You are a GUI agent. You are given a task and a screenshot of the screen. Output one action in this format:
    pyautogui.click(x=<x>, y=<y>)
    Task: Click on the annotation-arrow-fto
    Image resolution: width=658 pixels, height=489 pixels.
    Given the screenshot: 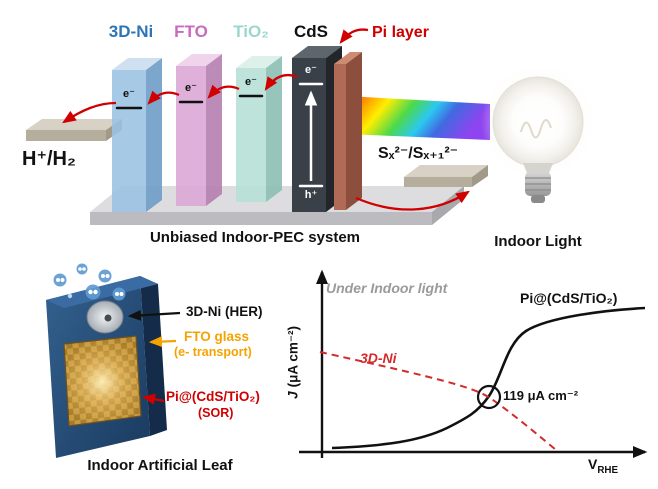 What is the action you would take?
    pyautogui.click(x=162, y=342)
    